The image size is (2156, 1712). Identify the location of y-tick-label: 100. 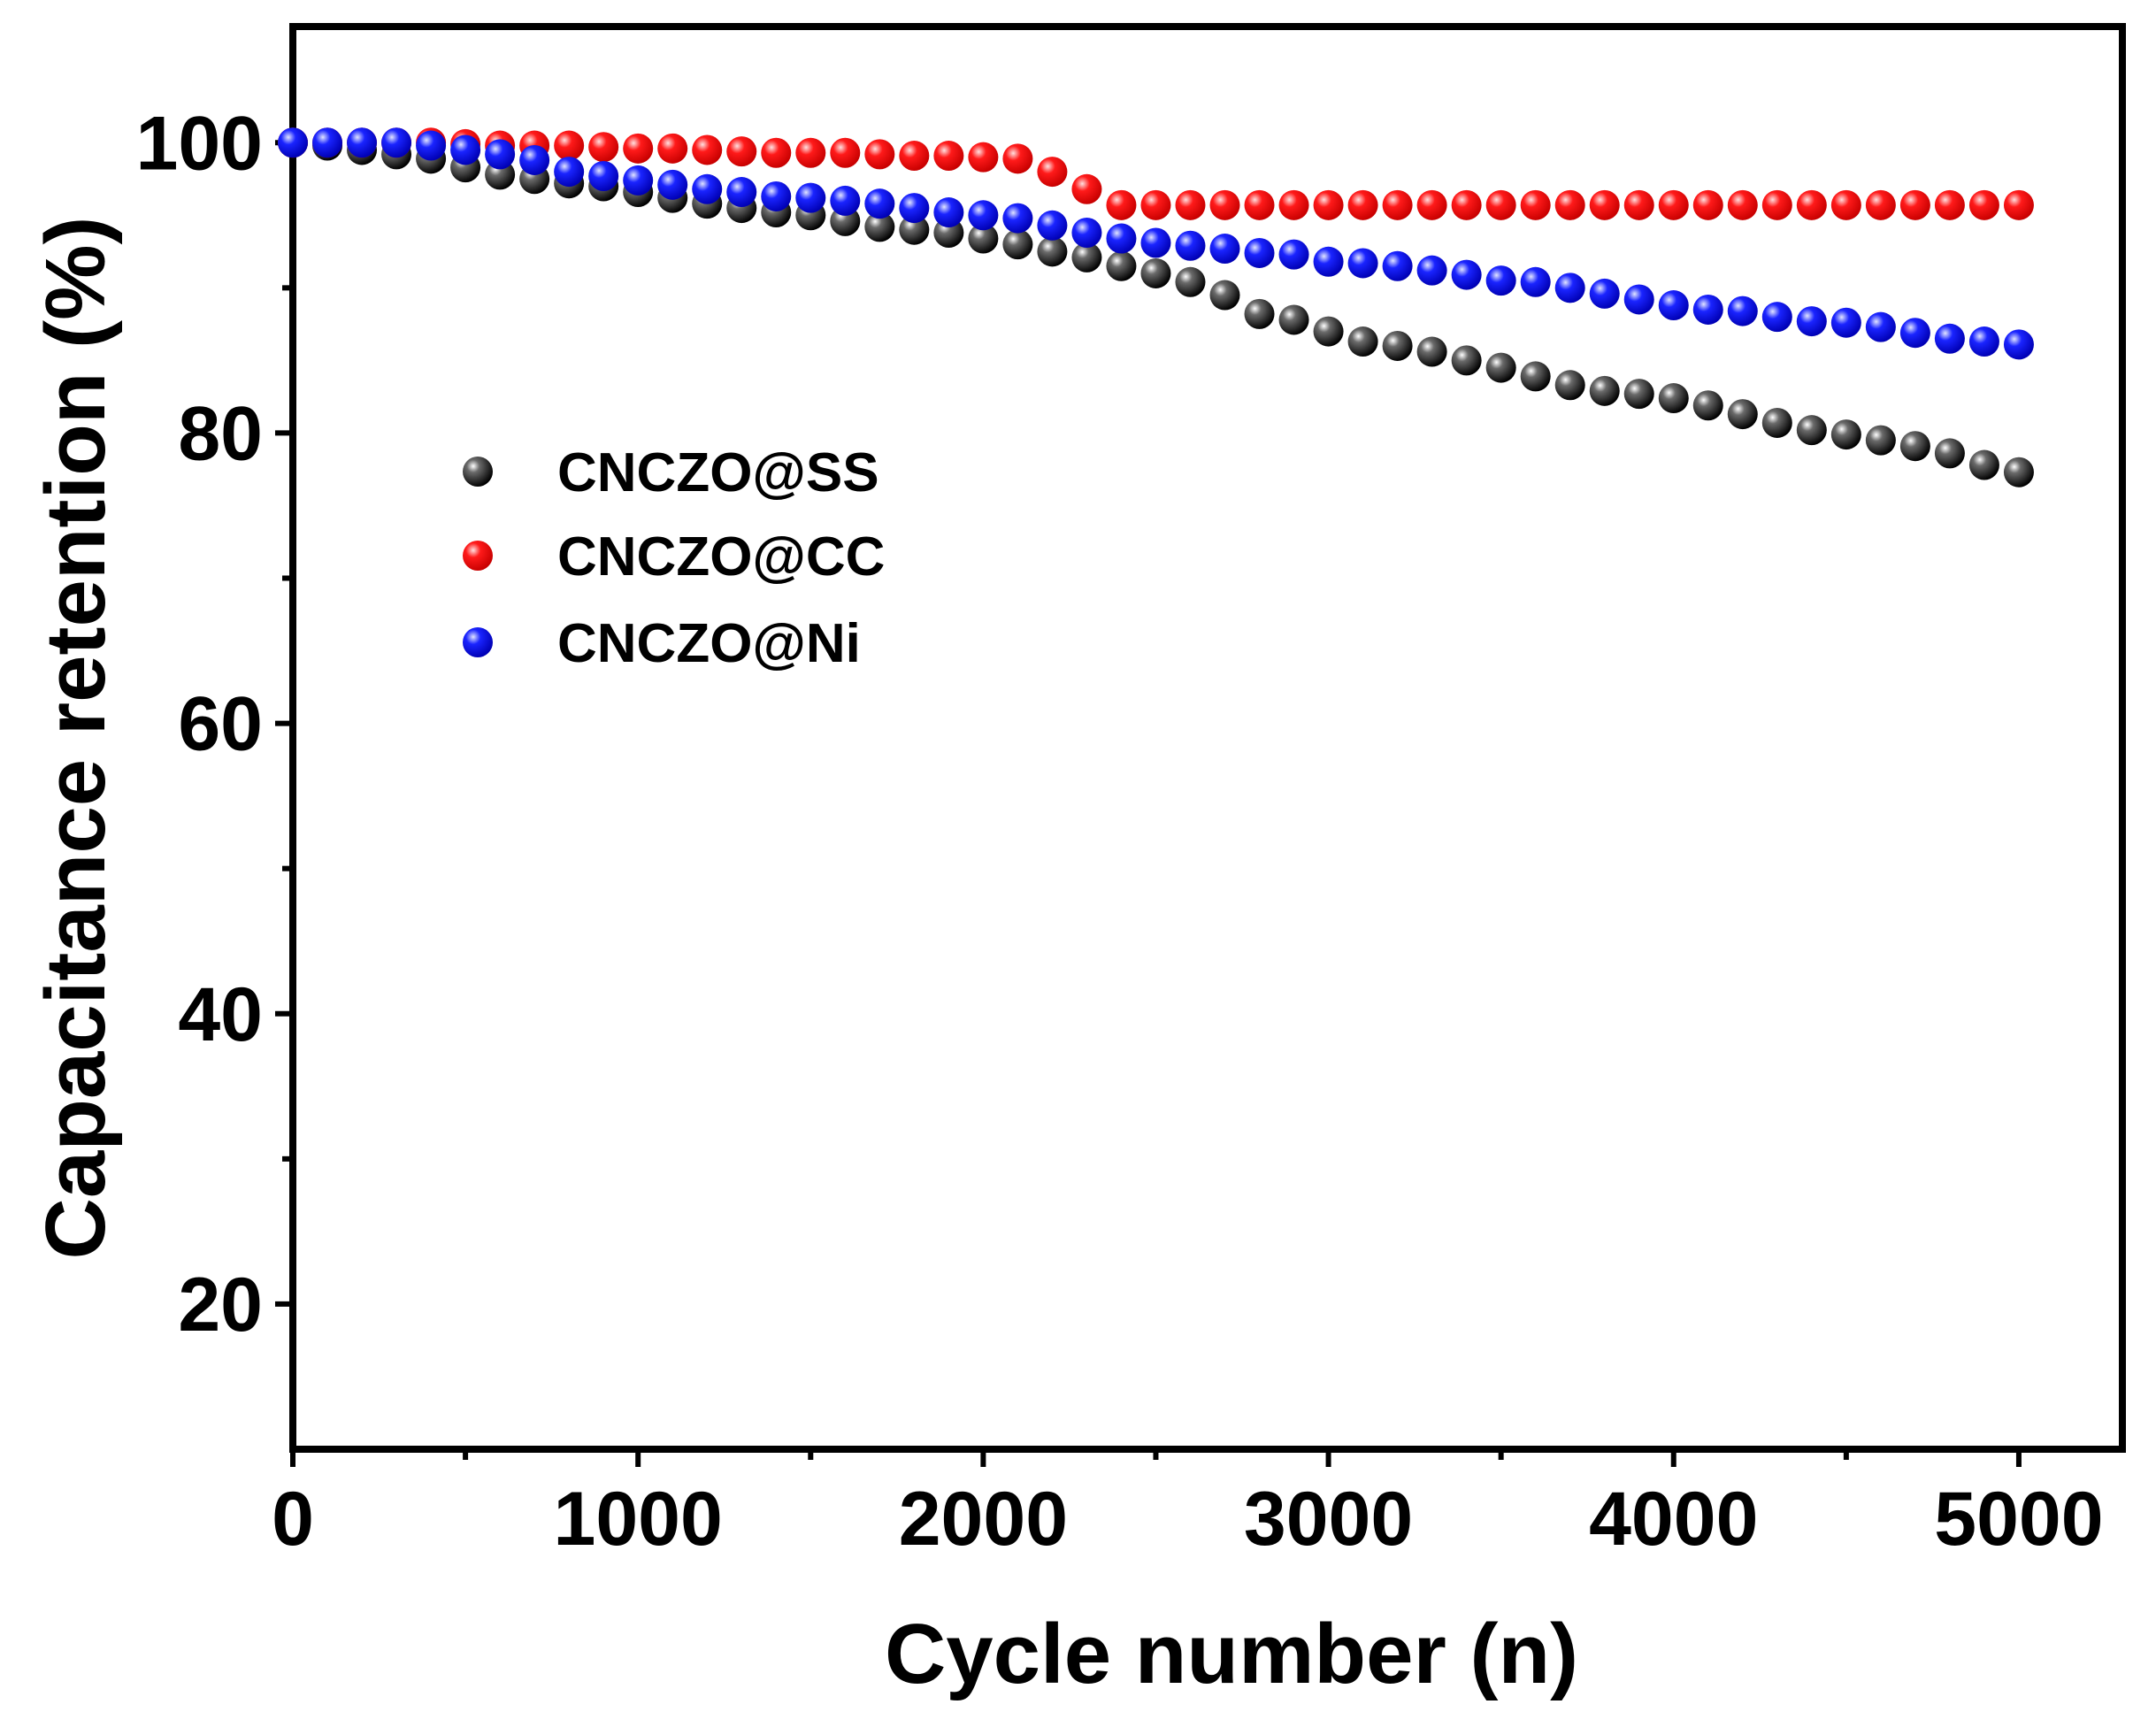
(200, 143).